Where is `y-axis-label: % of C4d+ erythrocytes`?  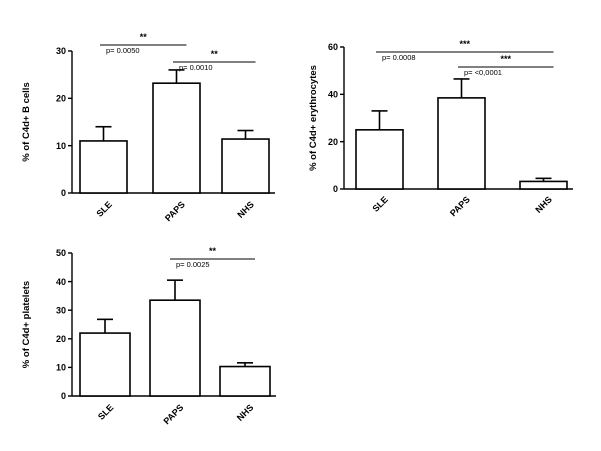 y-axis-label: % of C4d+ erythrocytes is located at coordinates (313, 118).